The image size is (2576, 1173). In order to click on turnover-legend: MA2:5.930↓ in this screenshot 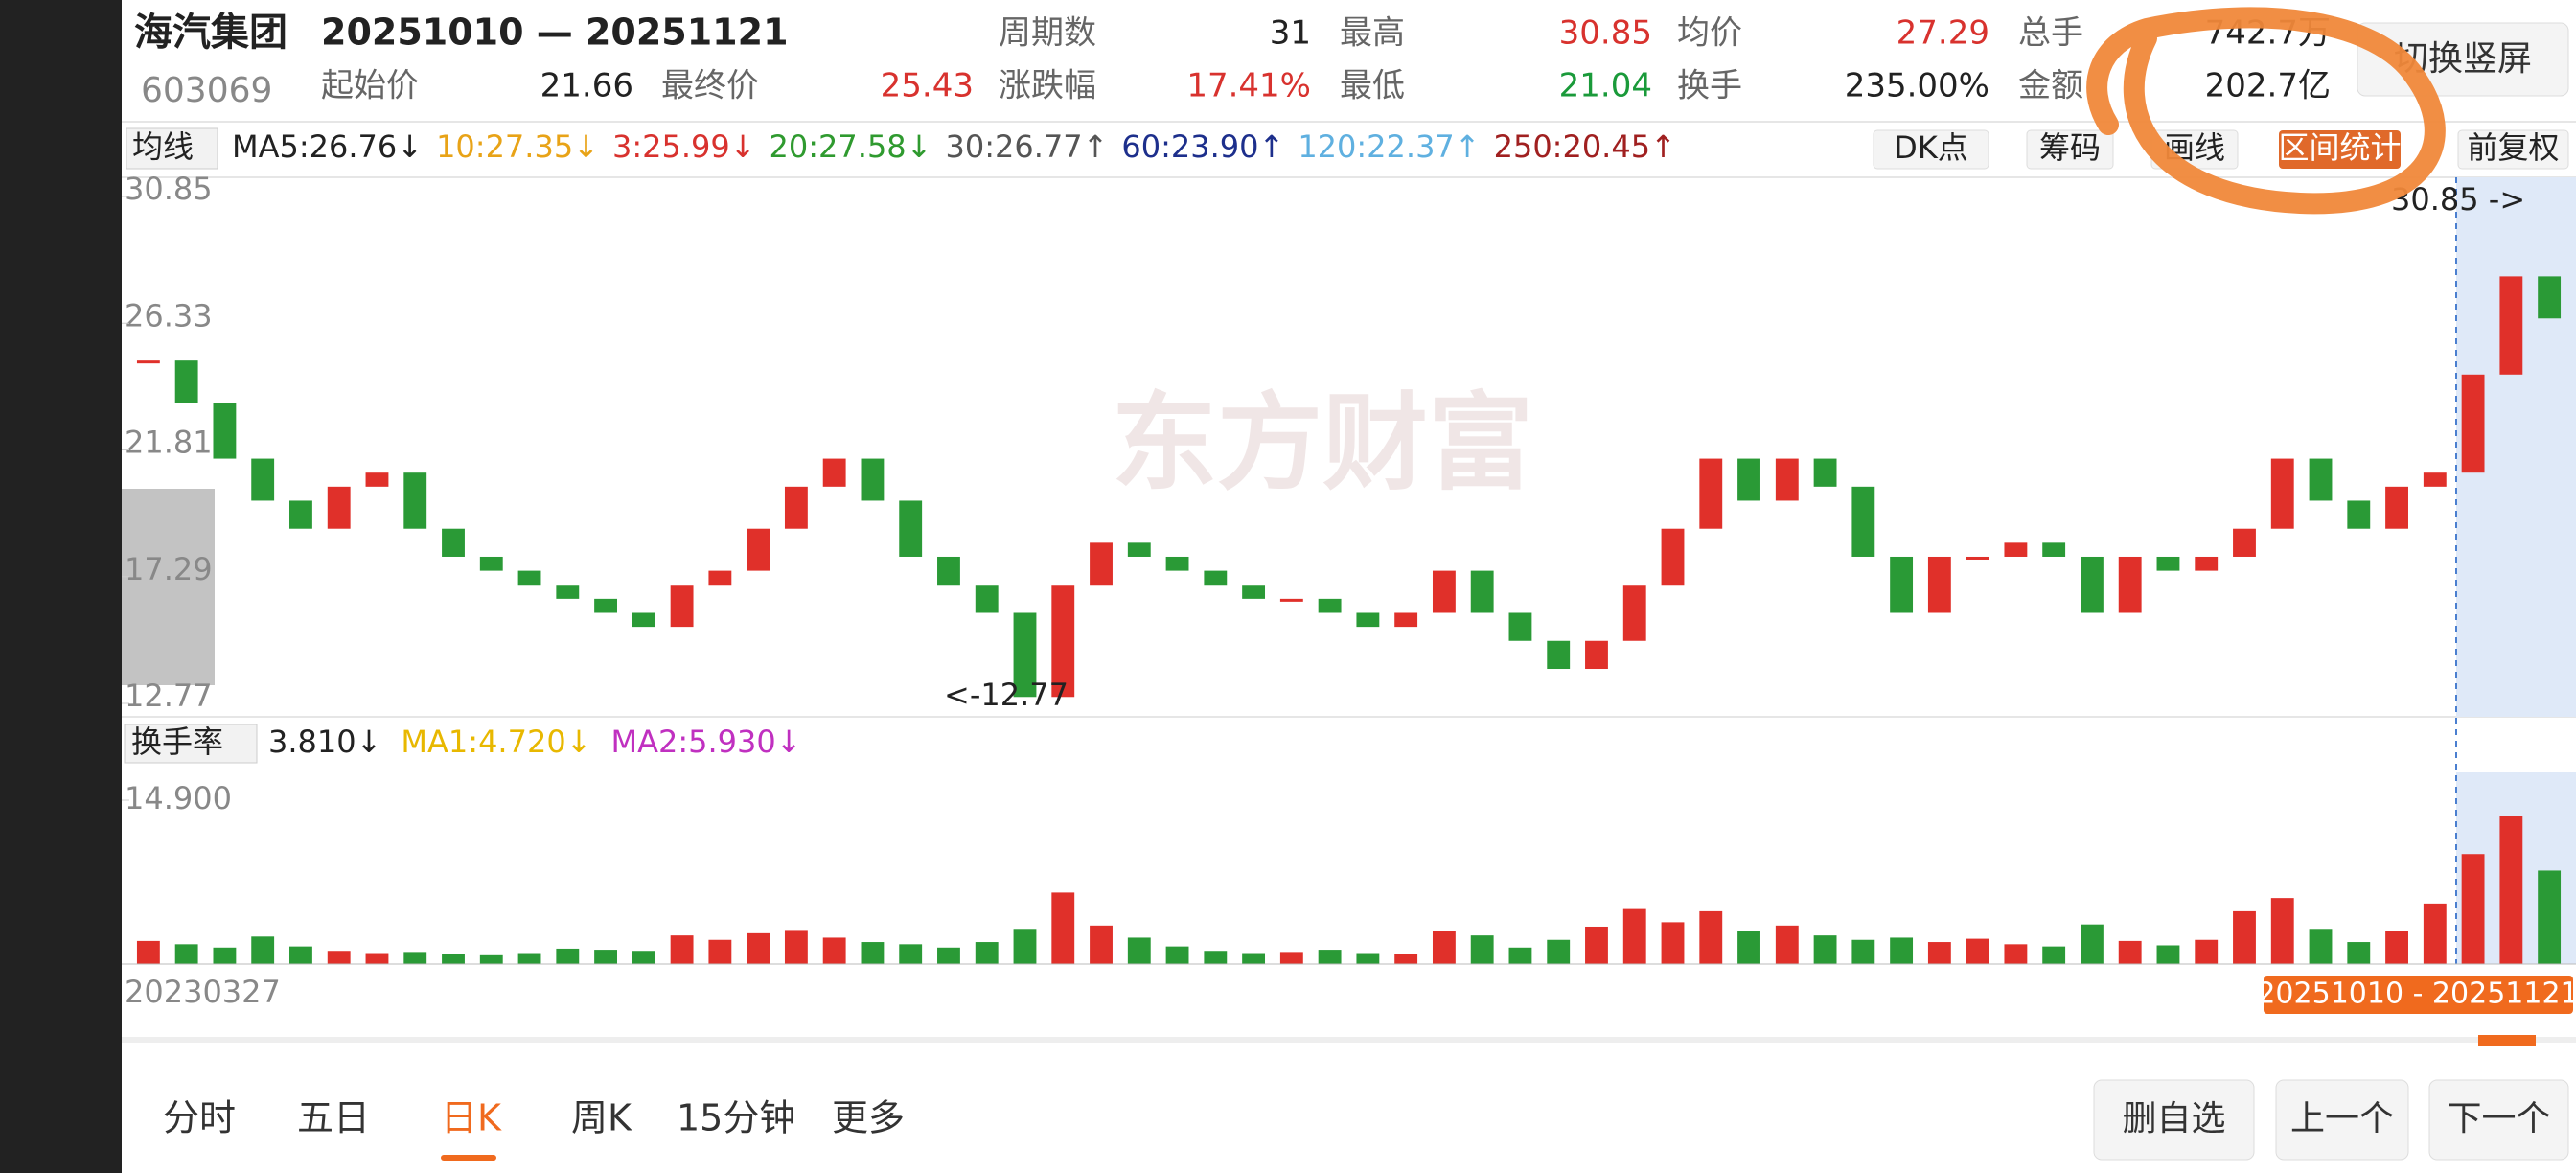, I will do `click(705, 742)`.